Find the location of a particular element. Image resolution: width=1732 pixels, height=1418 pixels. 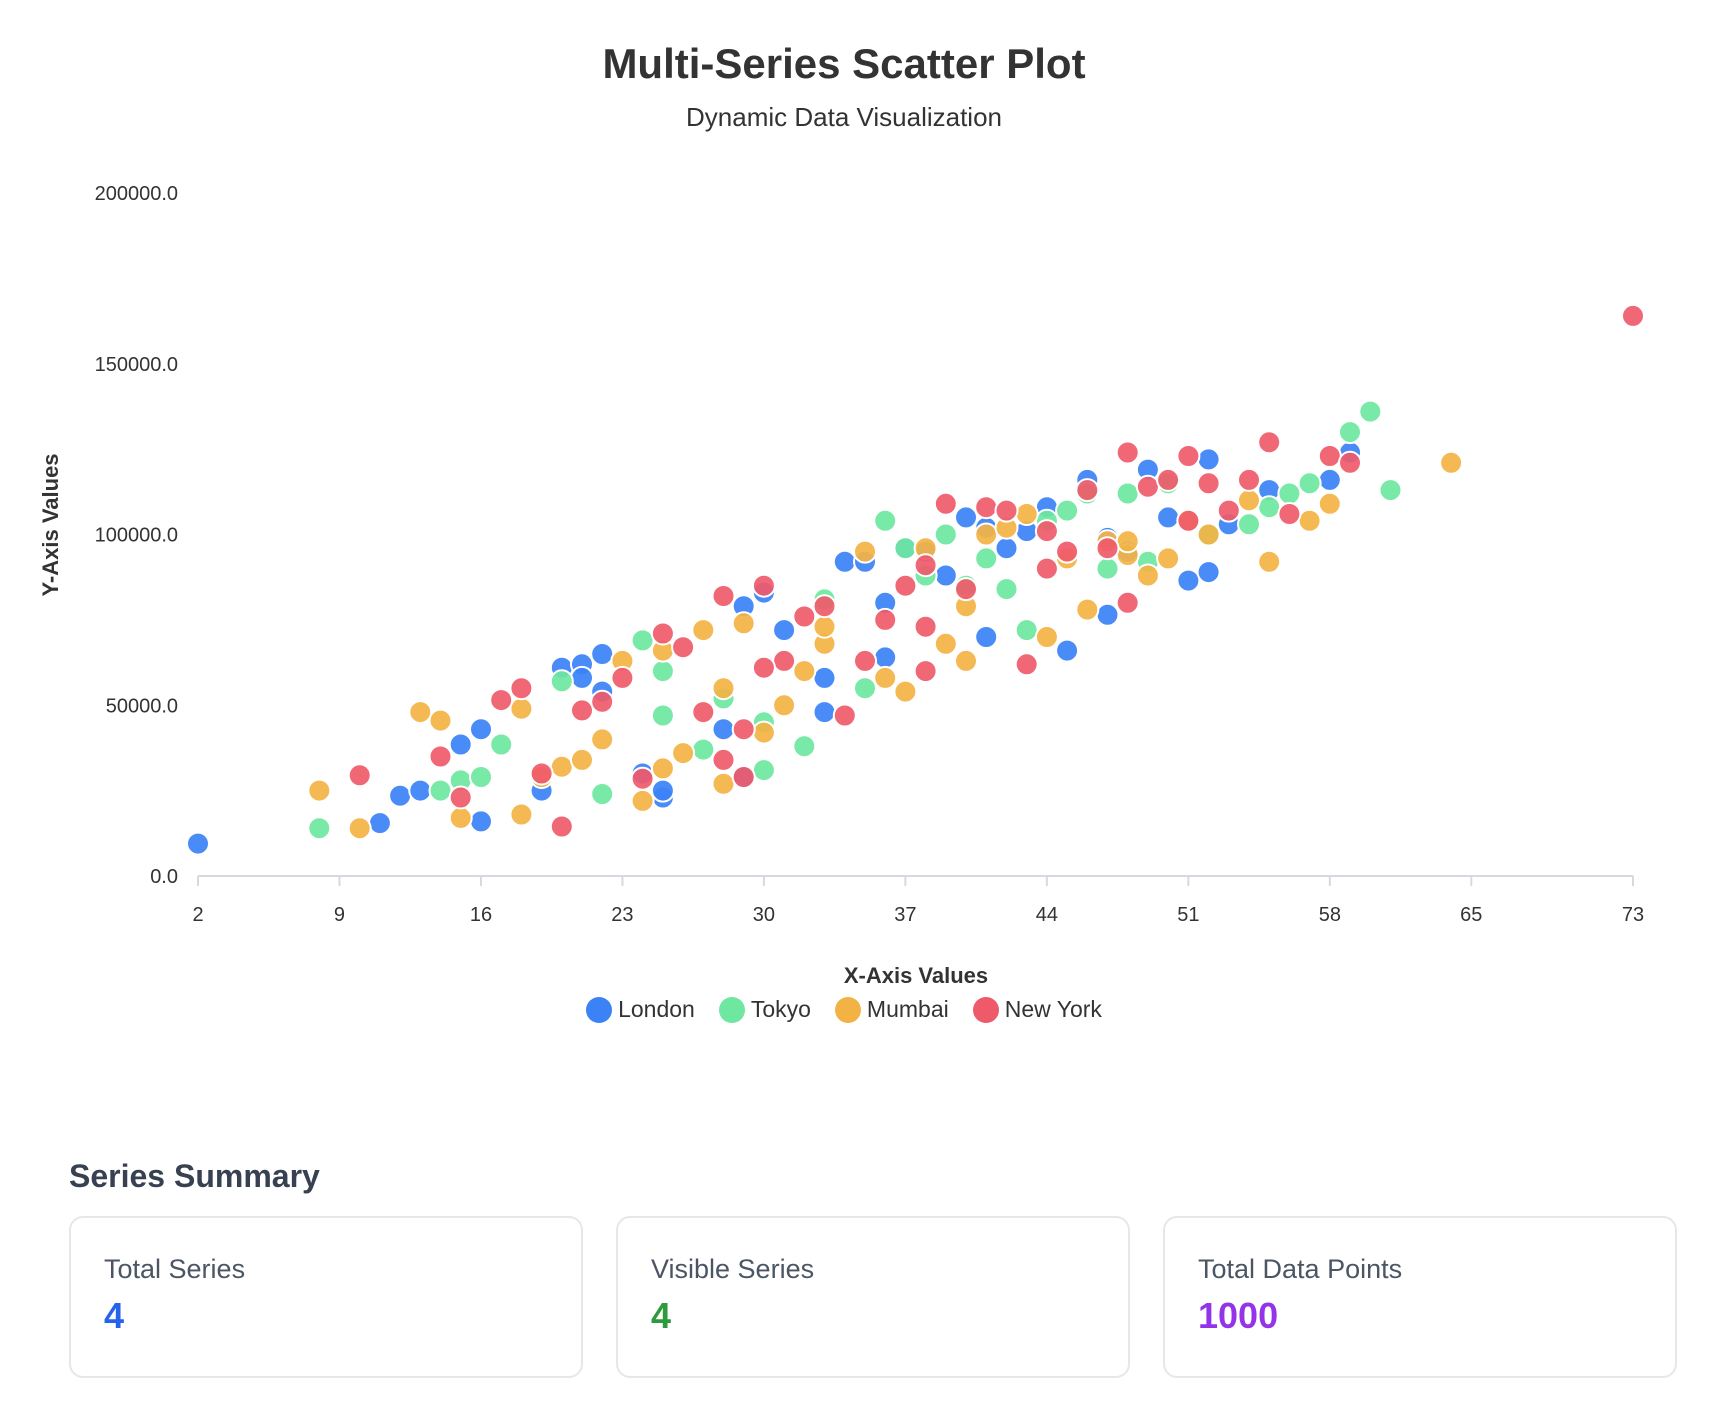

legend-item-tokyo: Tokyo is located at coordinates (764, 1009).